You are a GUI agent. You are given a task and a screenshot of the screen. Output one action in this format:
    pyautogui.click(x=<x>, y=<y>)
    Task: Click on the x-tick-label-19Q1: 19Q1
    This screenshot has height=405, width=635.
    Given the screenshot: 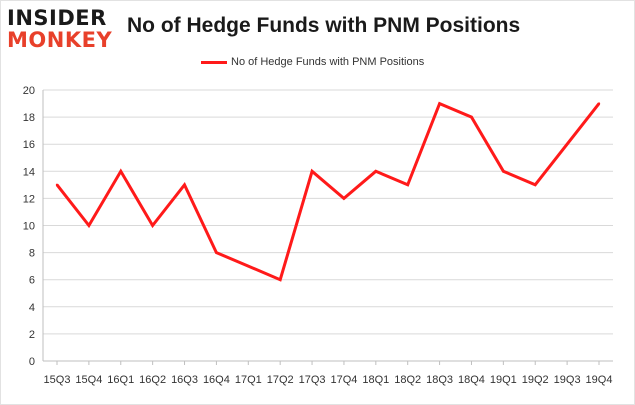 What is the action you would take?
    pyautogui.click(x=503, y=380)
    